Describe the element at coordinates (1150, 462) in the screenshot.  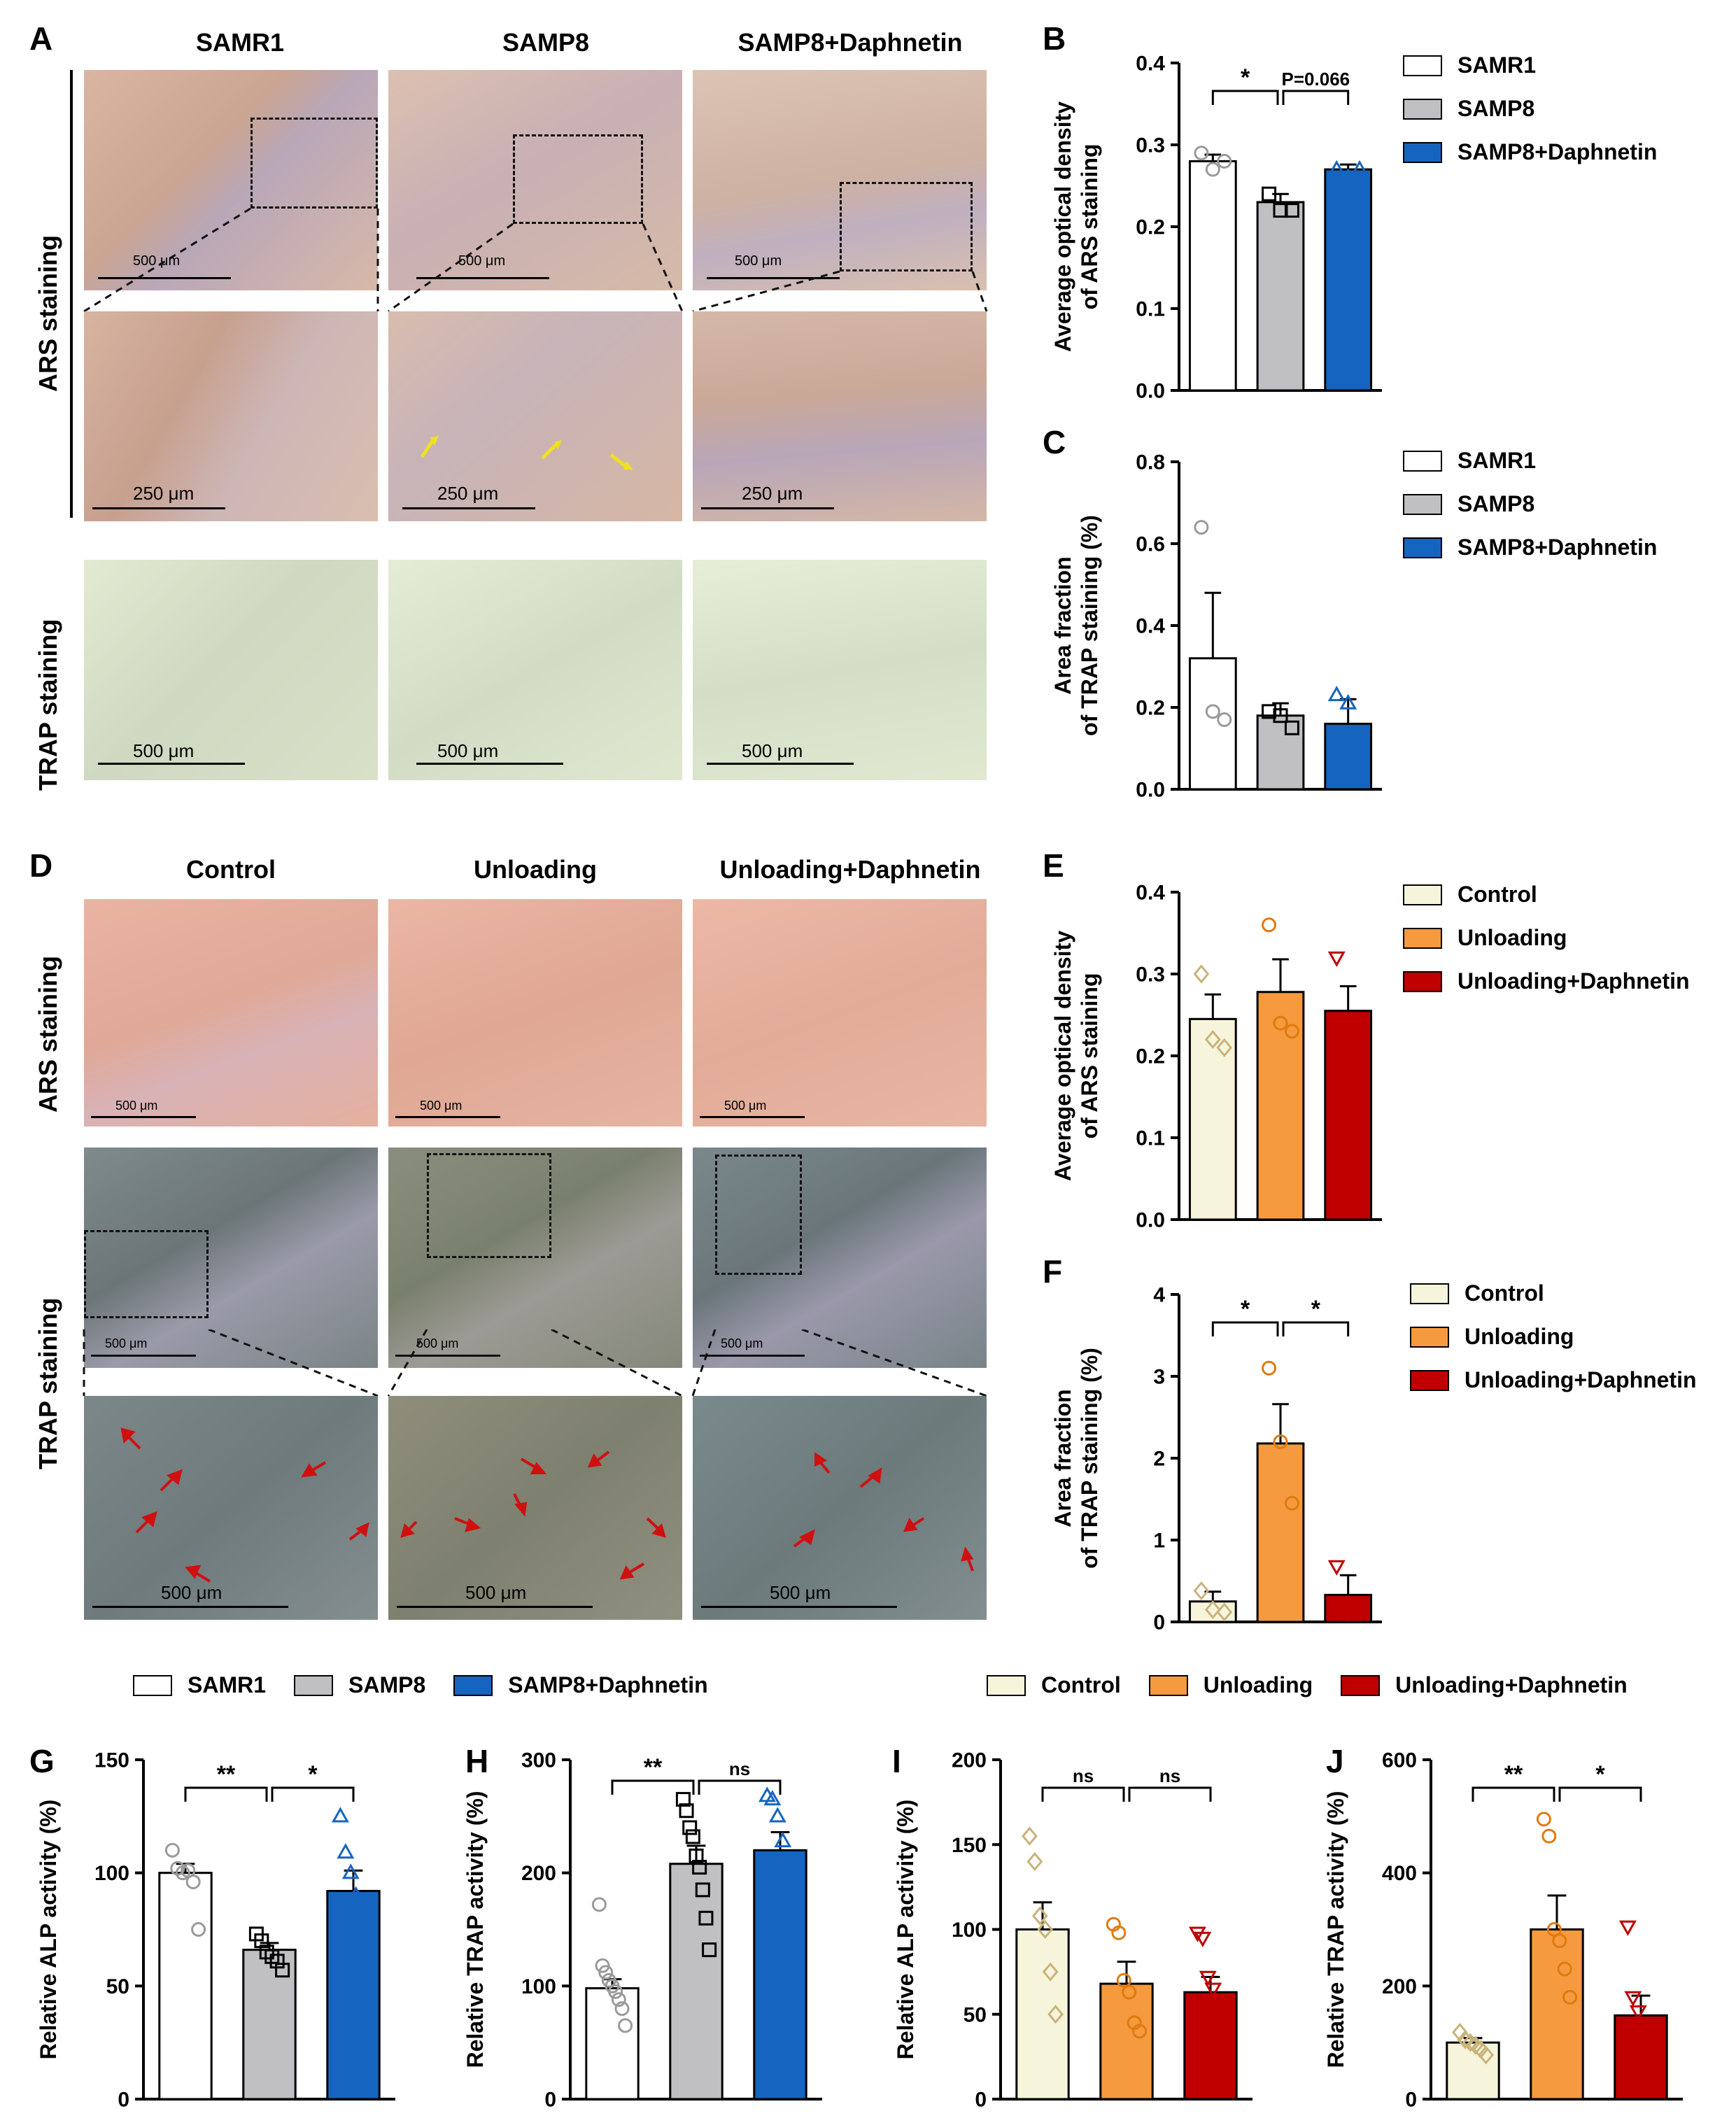
I see `y-tick-label: 0.8` at that location.